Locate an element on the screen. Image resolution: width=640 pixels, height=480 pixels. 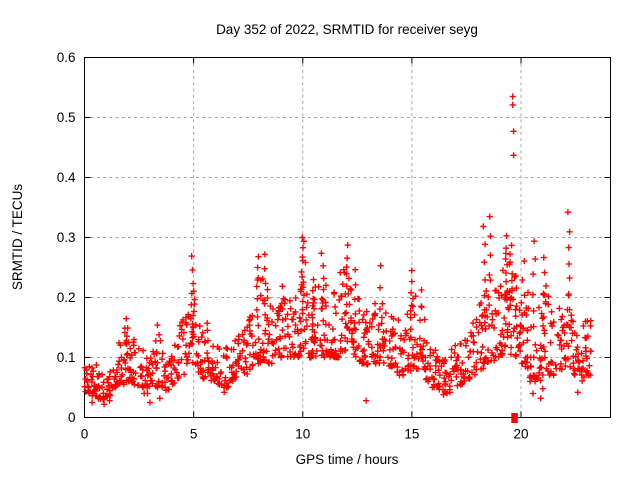
x-tick-label: 10 is located at coordinates (302, 434).